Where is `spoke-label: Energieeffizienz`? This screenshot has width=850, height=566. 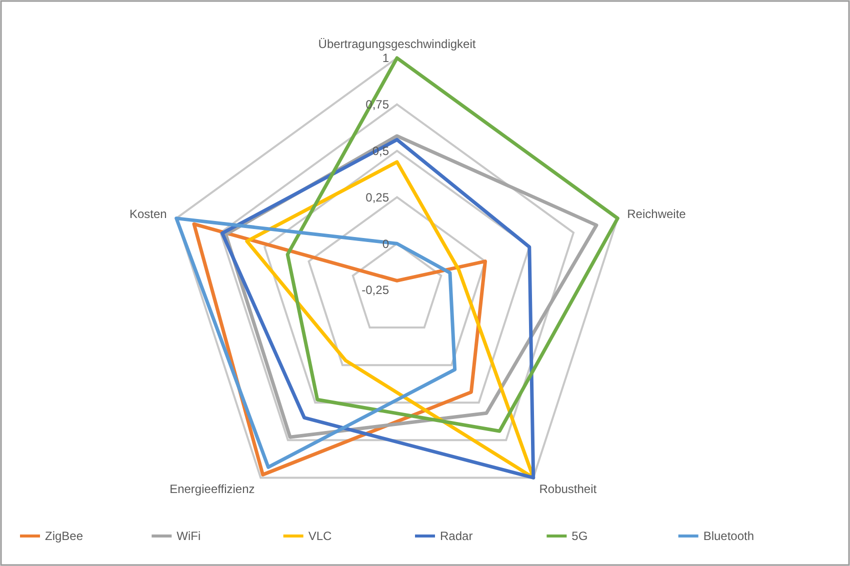 spoke-label: Energieeffizienz is located at coordinates (212, 489).